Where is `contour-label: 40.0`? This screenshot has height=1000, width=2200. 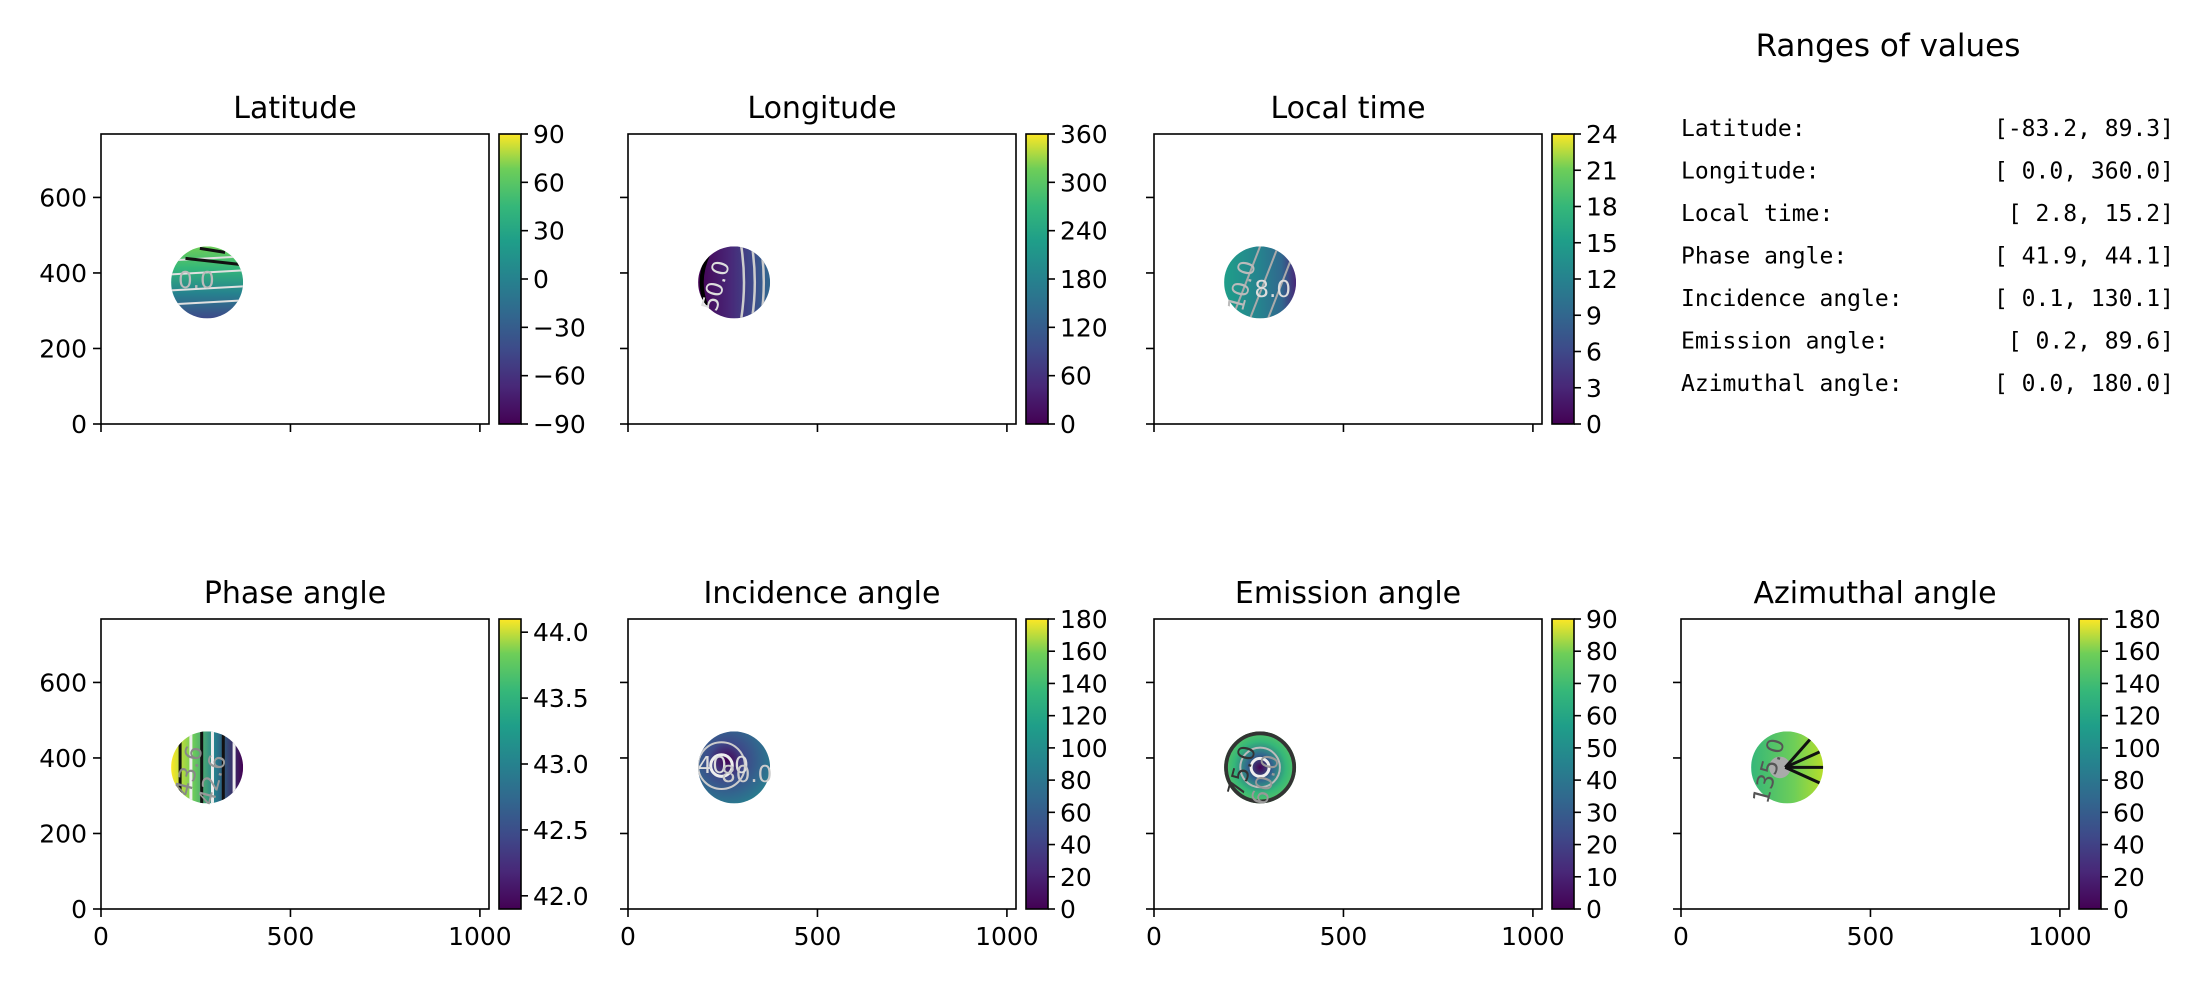 contour-label: 40.0 is located at coordinates (723, 766).